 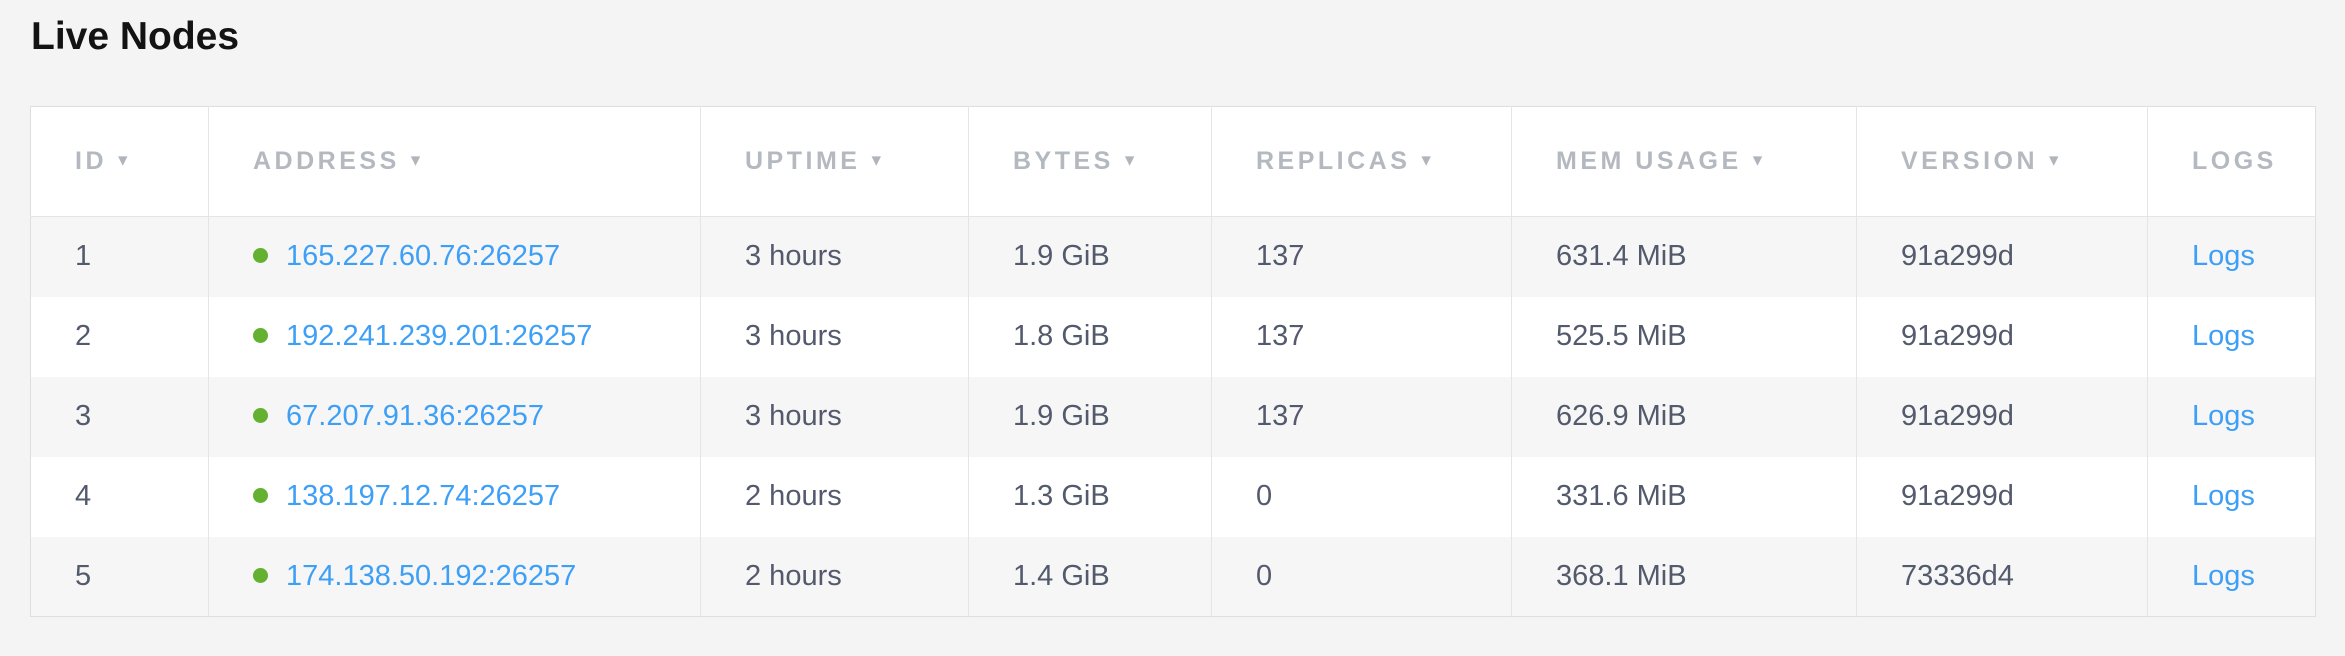 What do you see at coordinates (1090, 496) in the screenshot?
I see `cell-bytes: 1.3 GiB` at bounding box center [1090, 496].